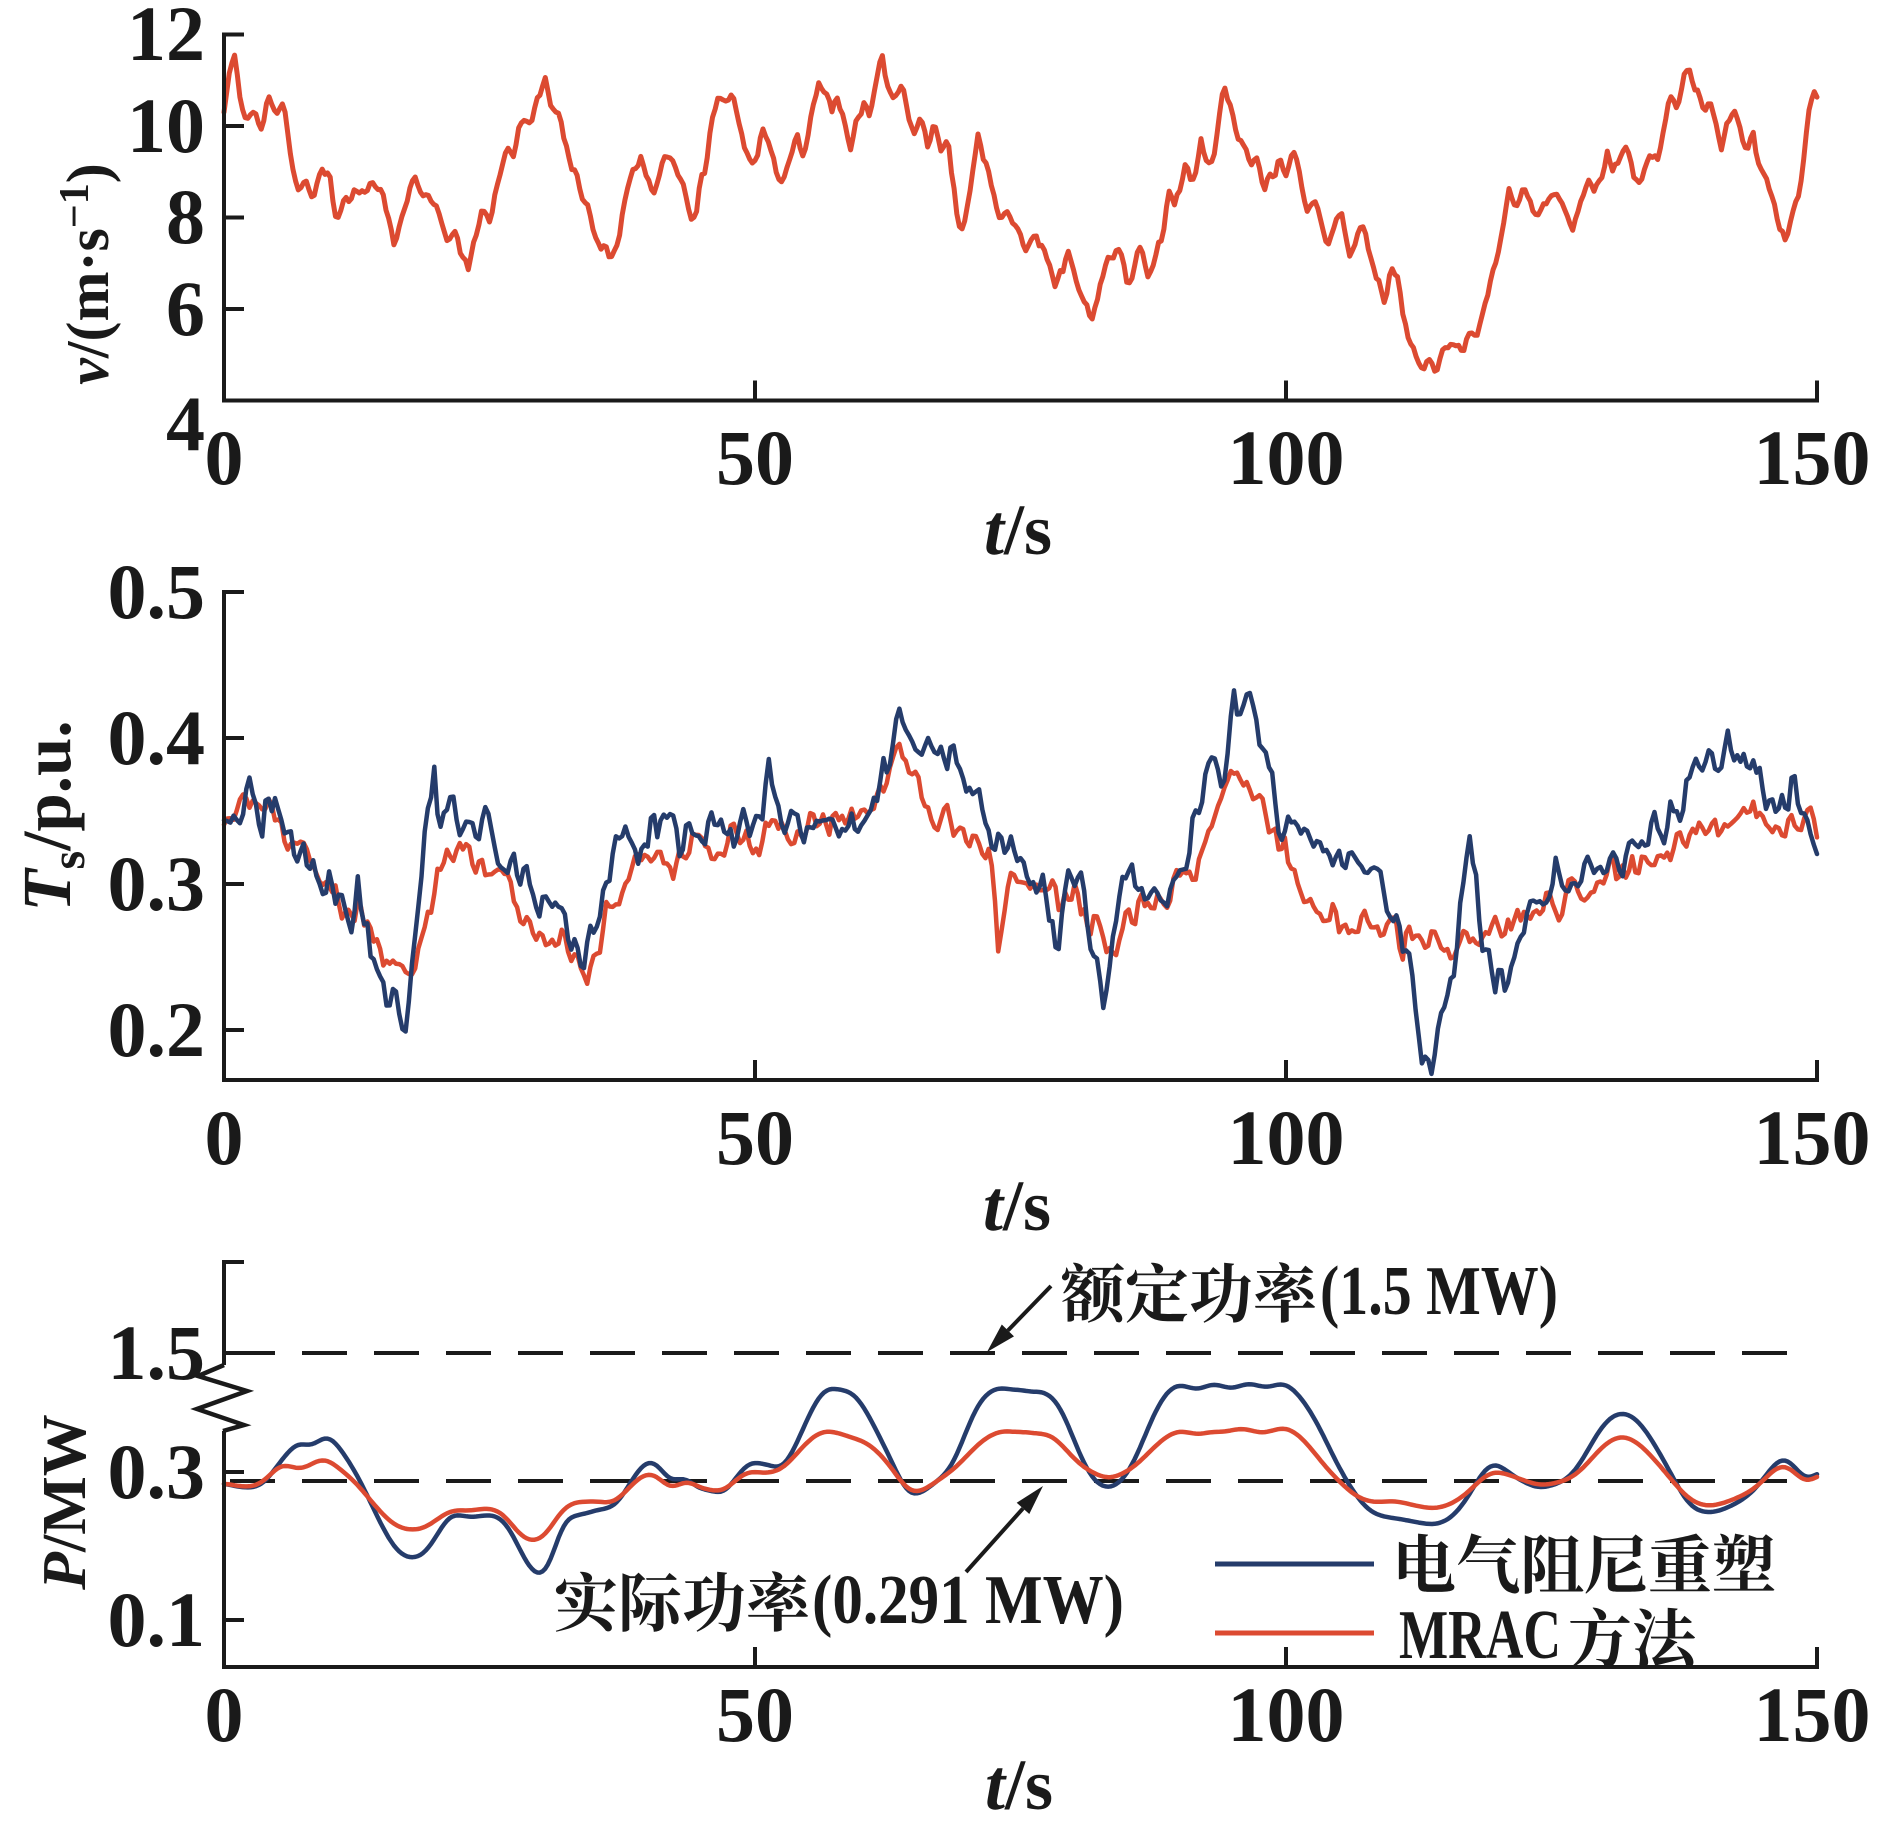 This screenshot has width=1885, height=1826. What do you see at coordinates (185, 423) in the screenshot?
I see `svg-text: 4` at bounding box center [185, 423].